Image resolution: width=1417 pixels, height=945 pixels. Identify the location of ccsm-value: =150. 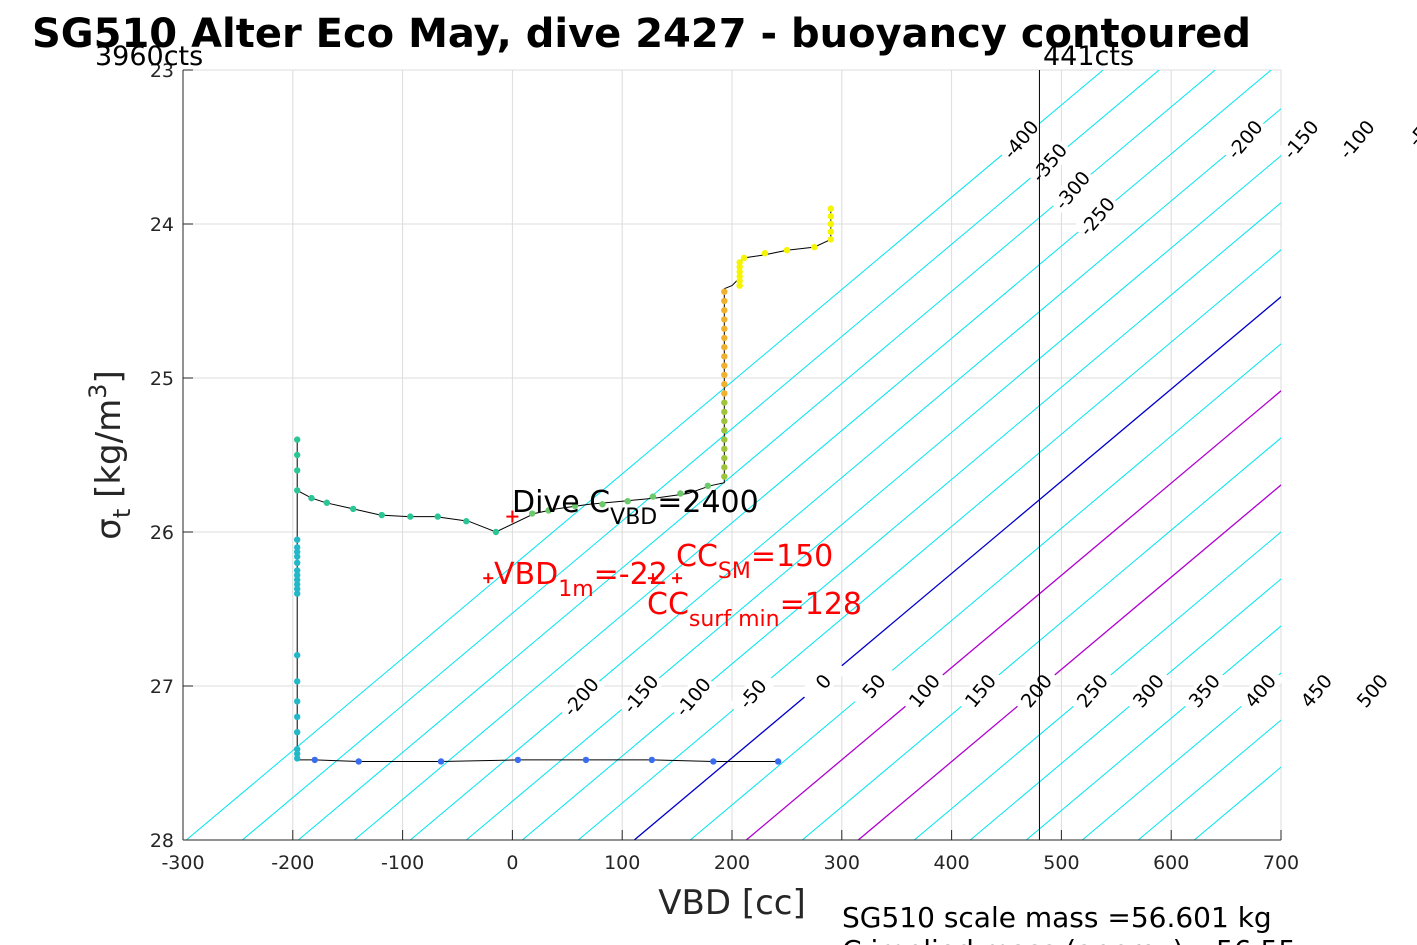
(792, 556).